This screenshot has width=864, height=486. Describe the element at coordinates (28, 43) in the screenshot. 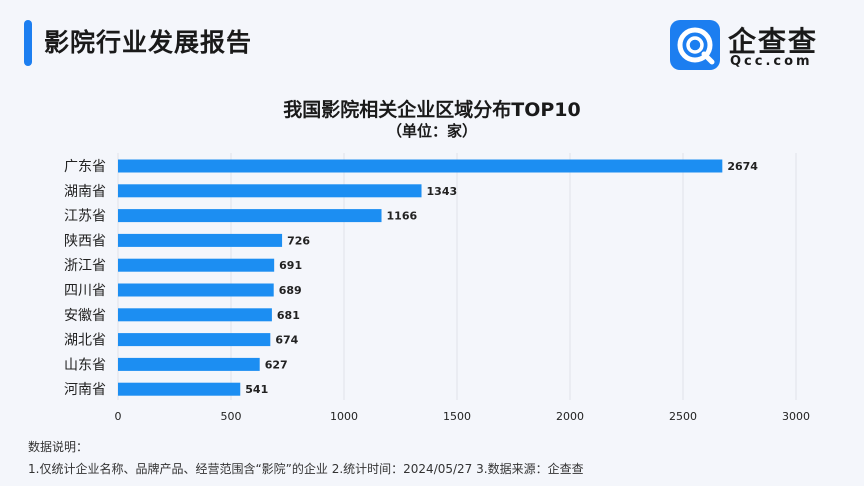

I see `title-accent-bar` at that location.